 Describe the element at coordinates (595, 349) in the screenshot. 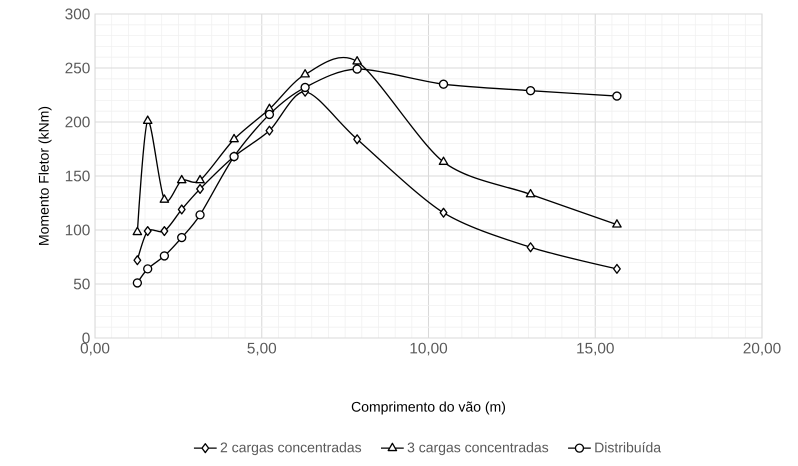

I see `x-tick-label: 15,00` at that location.